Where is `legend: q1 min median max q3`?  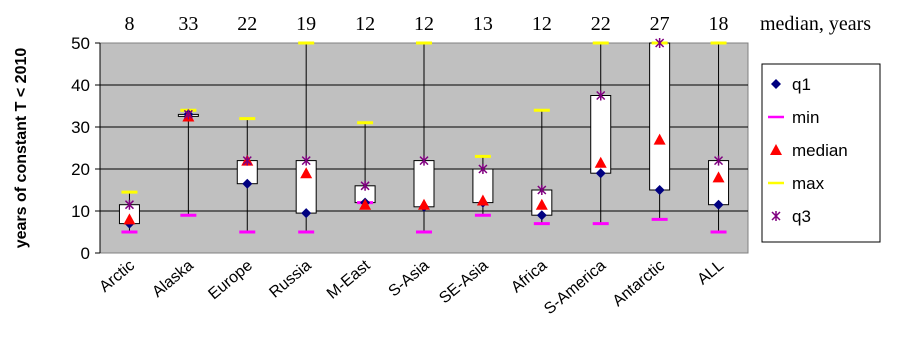
legend: q1 min median max q3 is located at coordinates (821, 153).